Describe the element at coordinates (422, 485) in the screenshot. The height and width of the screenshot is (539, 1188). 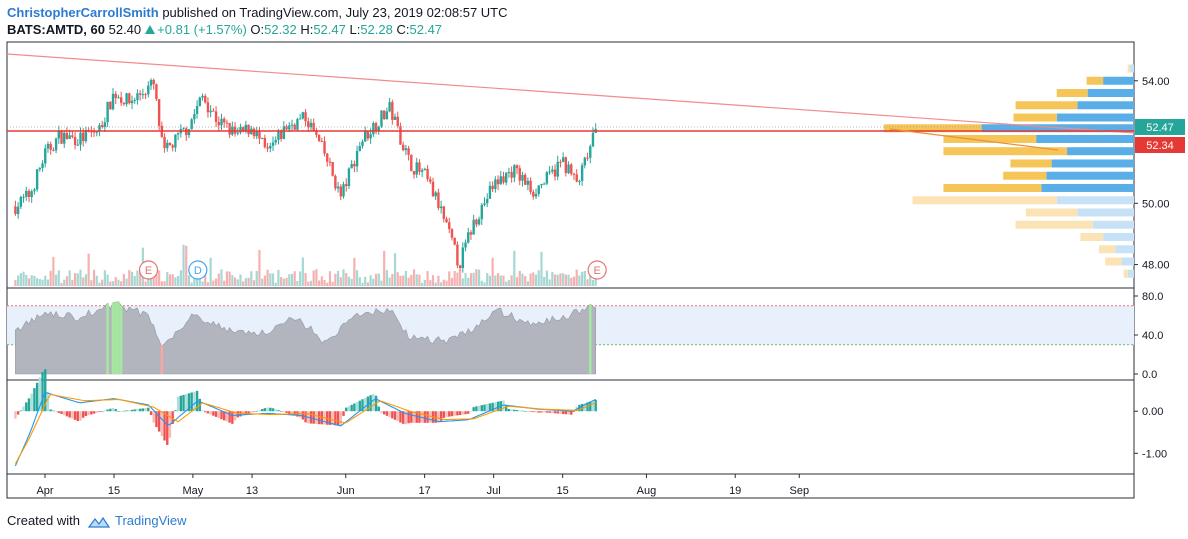
I see `time-axis: Apr 15 May 13 Jun 17 Jul 15 Aug 19 Sep` at that location.